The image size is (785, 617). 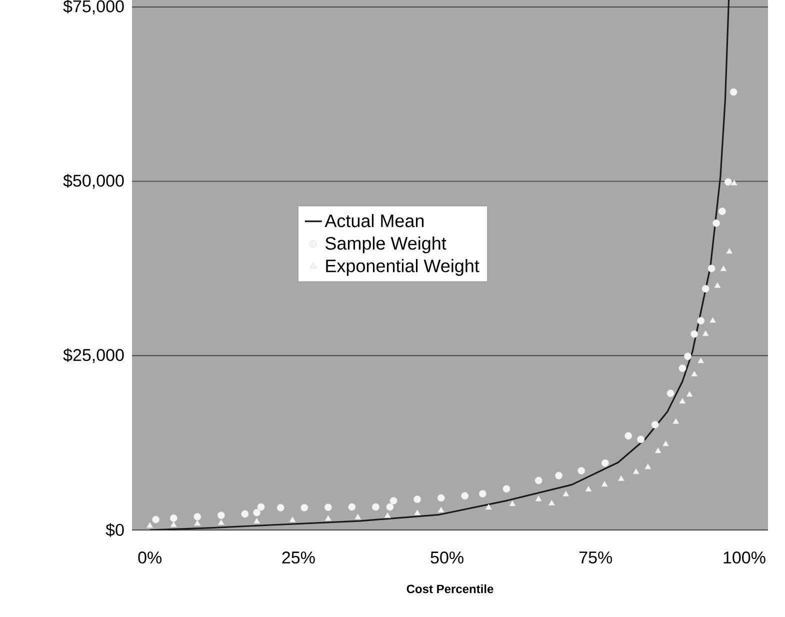 I want to click on legend-label: Exponential Weight, so click(x=403, y=267).